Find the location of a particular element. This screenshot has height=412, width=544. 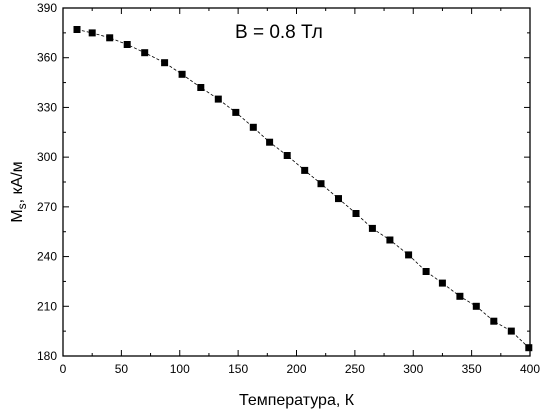

y-tick-label: 330 is located at coordinates (47, 107).